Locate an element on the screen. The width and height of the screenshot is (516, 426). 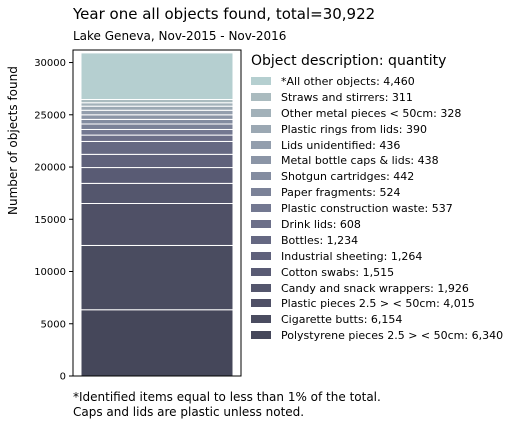
y-tick-label: 5000 is located at coordinates (53, 324).